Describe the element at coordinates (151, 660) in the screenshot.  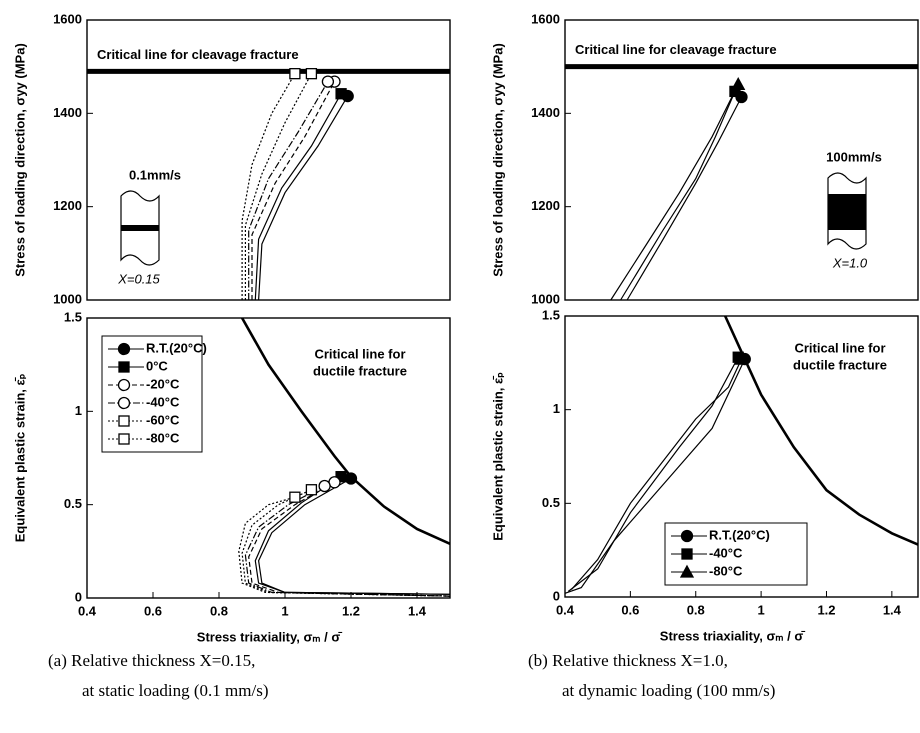
I see `caption: (a) Relative thickness X=0.15,` at that location.